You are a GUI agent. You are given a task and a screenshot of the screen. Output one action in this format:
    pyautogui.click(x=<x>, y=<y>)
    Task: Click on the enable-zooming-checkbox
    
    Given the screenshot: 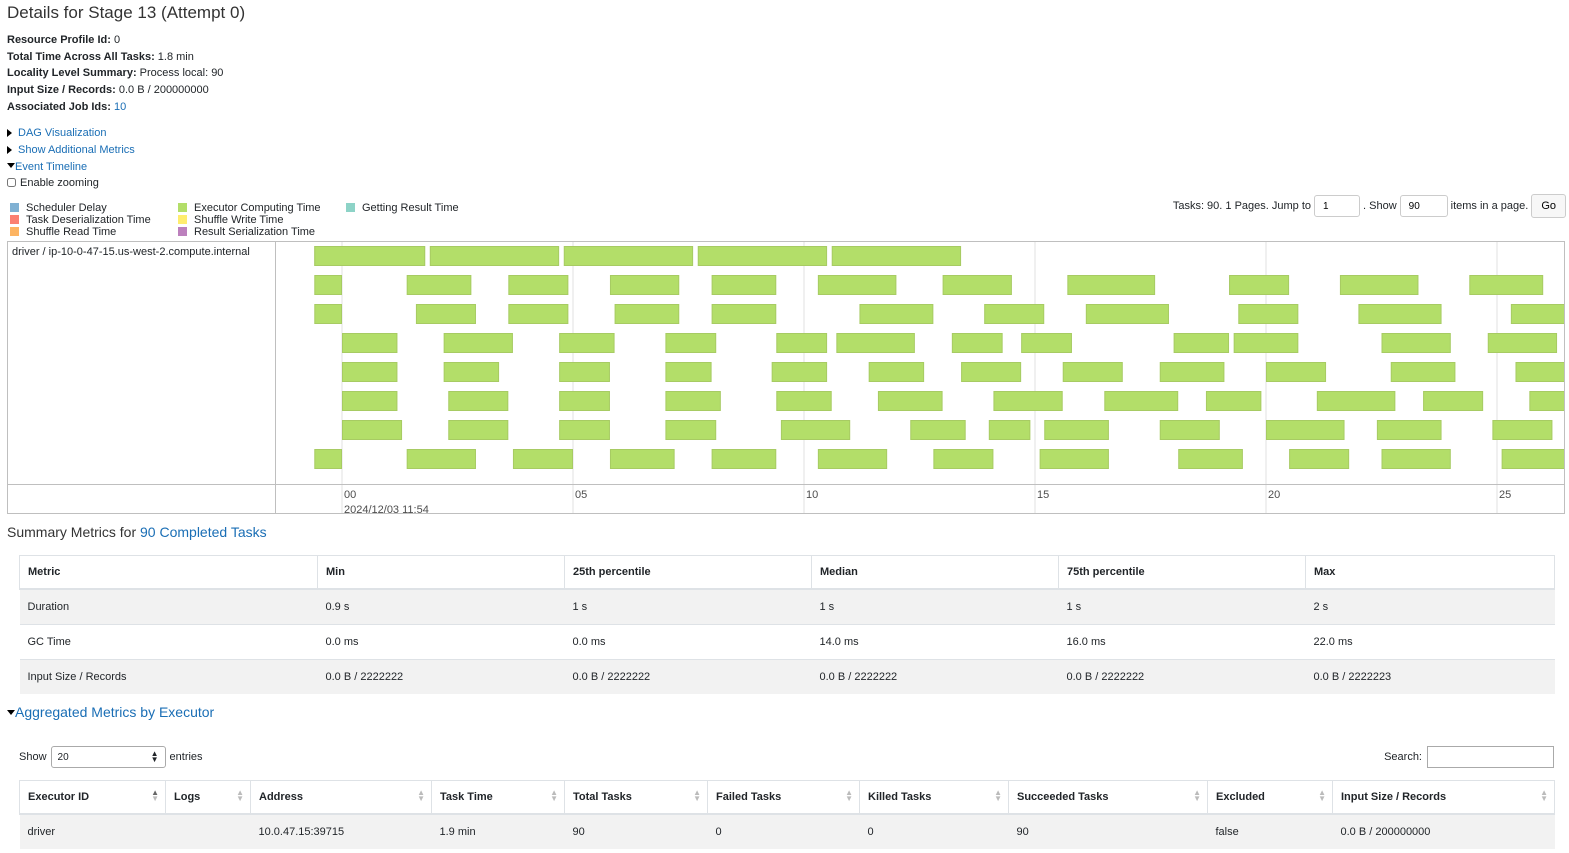 What is the action you would take?
    pyautogui.click(x=11, y=182)
    